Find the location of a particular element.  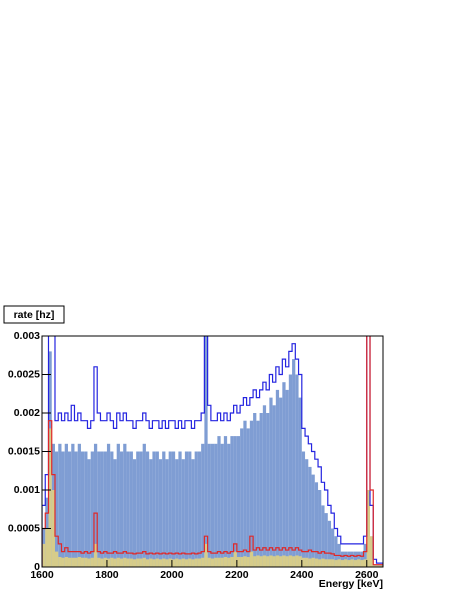

y-tick-label: 0.001 is located at coordinates (27, 490).